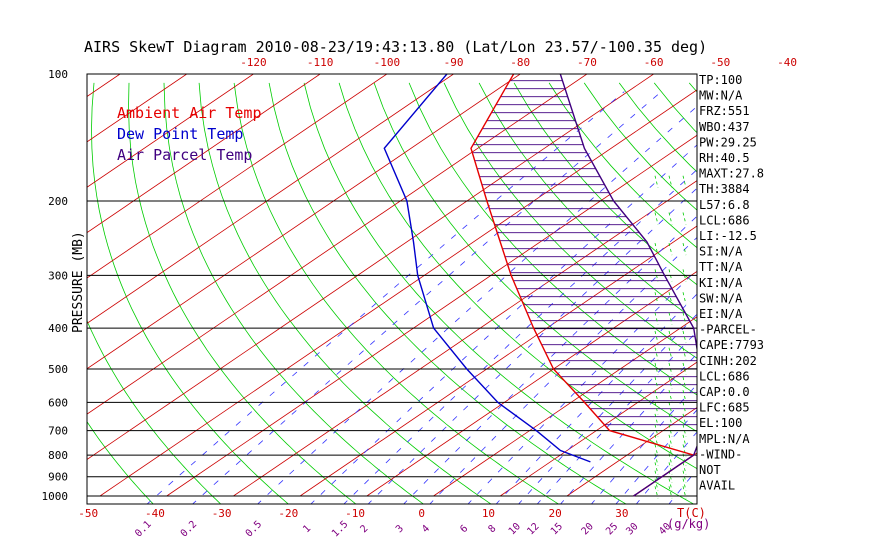 The height and width of the screenshot is (560, 870). Describe the element at coordinates (488, 513) in the screenshot. I see `bottom-temperature-tick: 10` at that location.